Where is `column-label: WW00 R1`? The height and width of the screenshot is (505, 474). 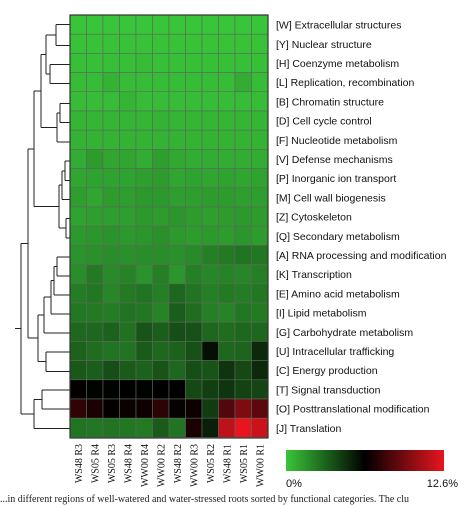
column-label: WW00 R1 is located at coordinates (260, 465).